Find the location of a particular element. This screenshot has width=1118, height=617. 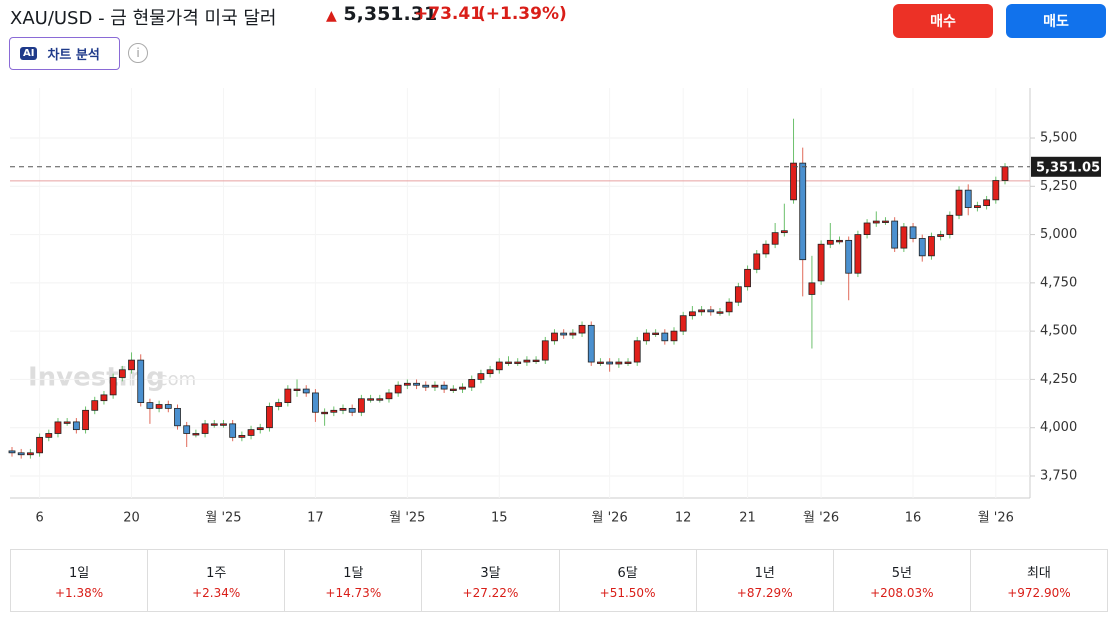

performance-cell: 5년 +208.03% is located at coordinates (902, 580).